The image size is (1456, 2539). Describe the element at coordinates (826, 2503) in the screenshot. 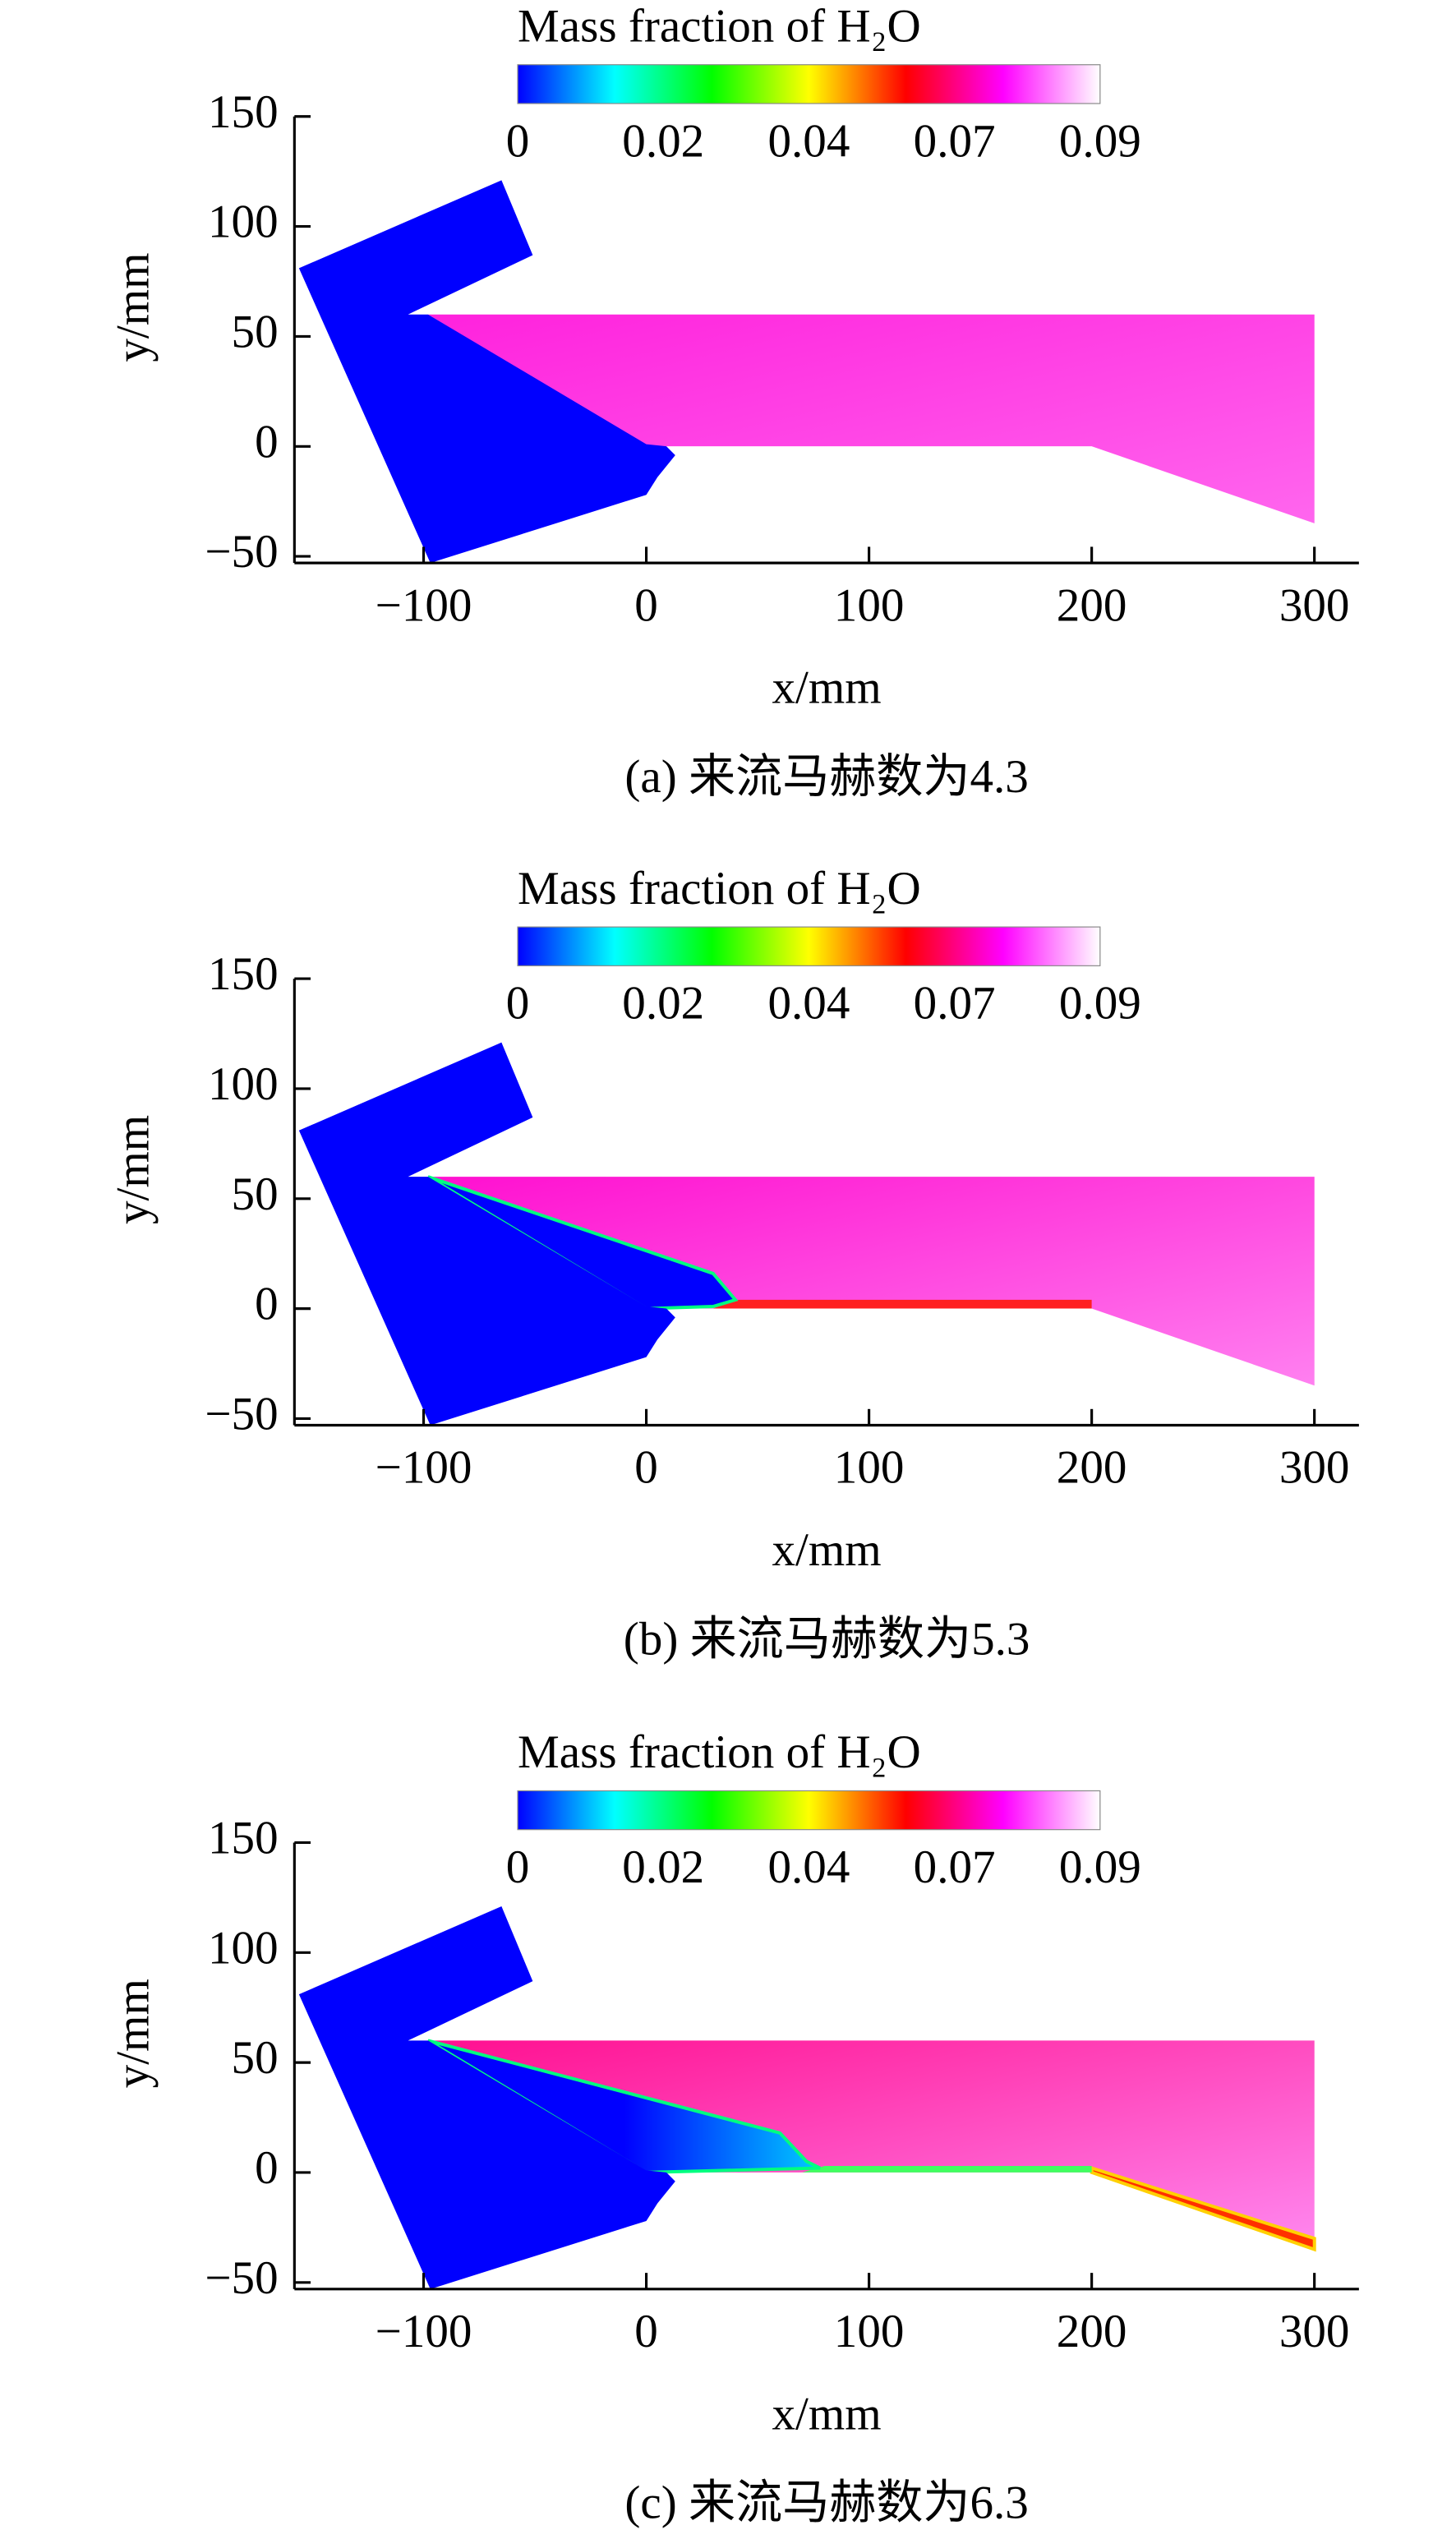

I see `caption: (c) 来流马赫数为6.3` at that location.